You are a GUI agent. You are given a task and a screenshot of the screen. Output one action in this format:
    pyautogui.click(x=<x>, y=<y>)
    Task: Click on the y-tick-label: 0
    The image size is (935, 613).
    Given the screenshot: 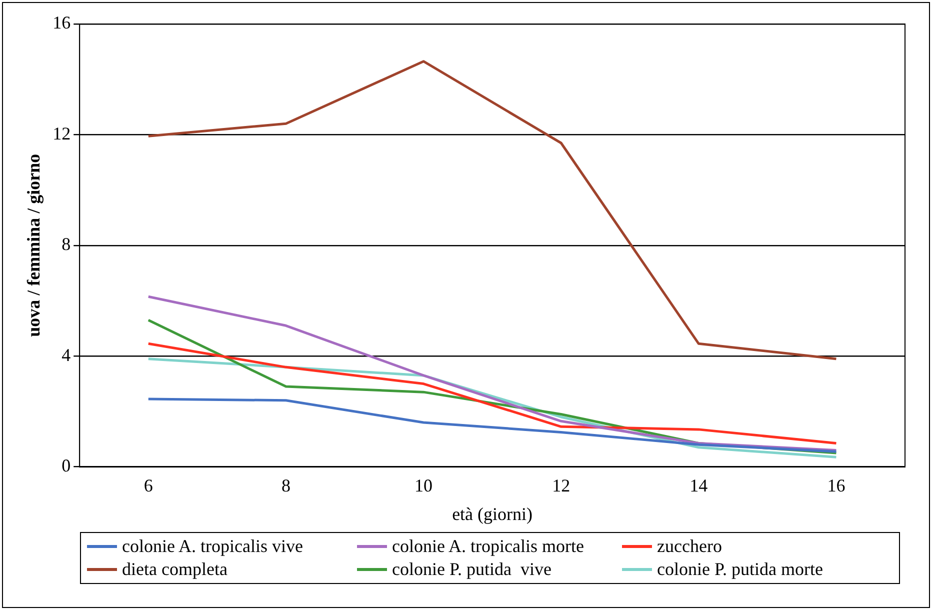 What is the action you would take?
    pyautogui.click(x=66, y=466)
    